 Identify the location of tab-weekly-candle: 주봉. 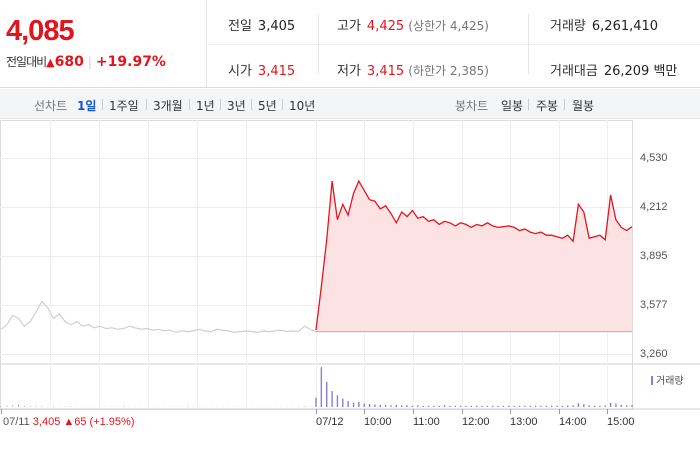
(547, 106).